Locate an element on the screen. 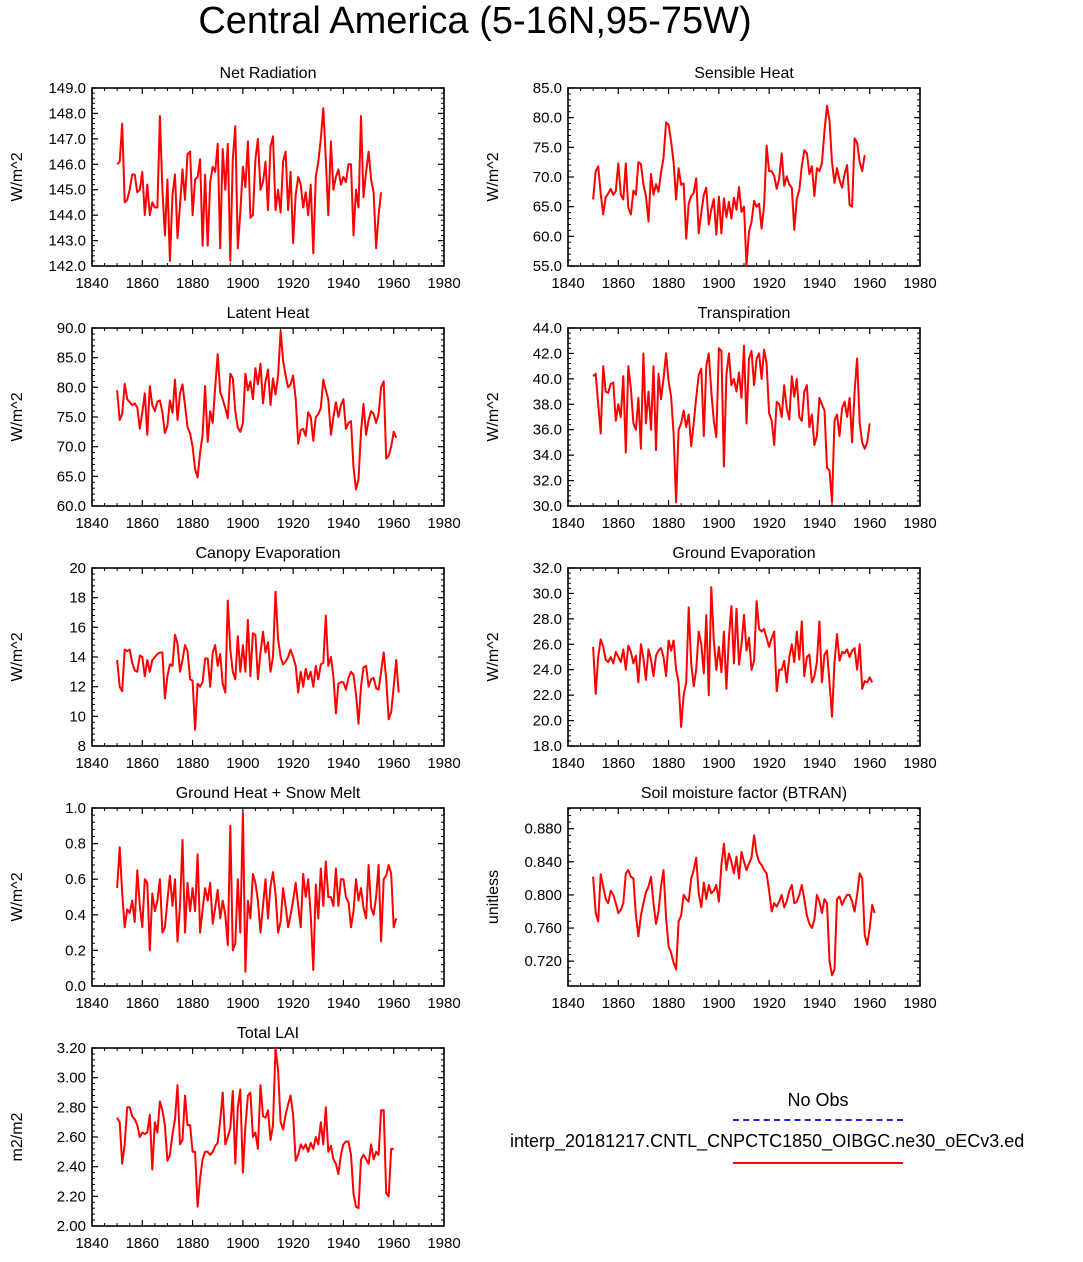 The height and width of the screenshot is (1262, 1083). y-tick-label: 30.0 is located at coordinates (547, 506).